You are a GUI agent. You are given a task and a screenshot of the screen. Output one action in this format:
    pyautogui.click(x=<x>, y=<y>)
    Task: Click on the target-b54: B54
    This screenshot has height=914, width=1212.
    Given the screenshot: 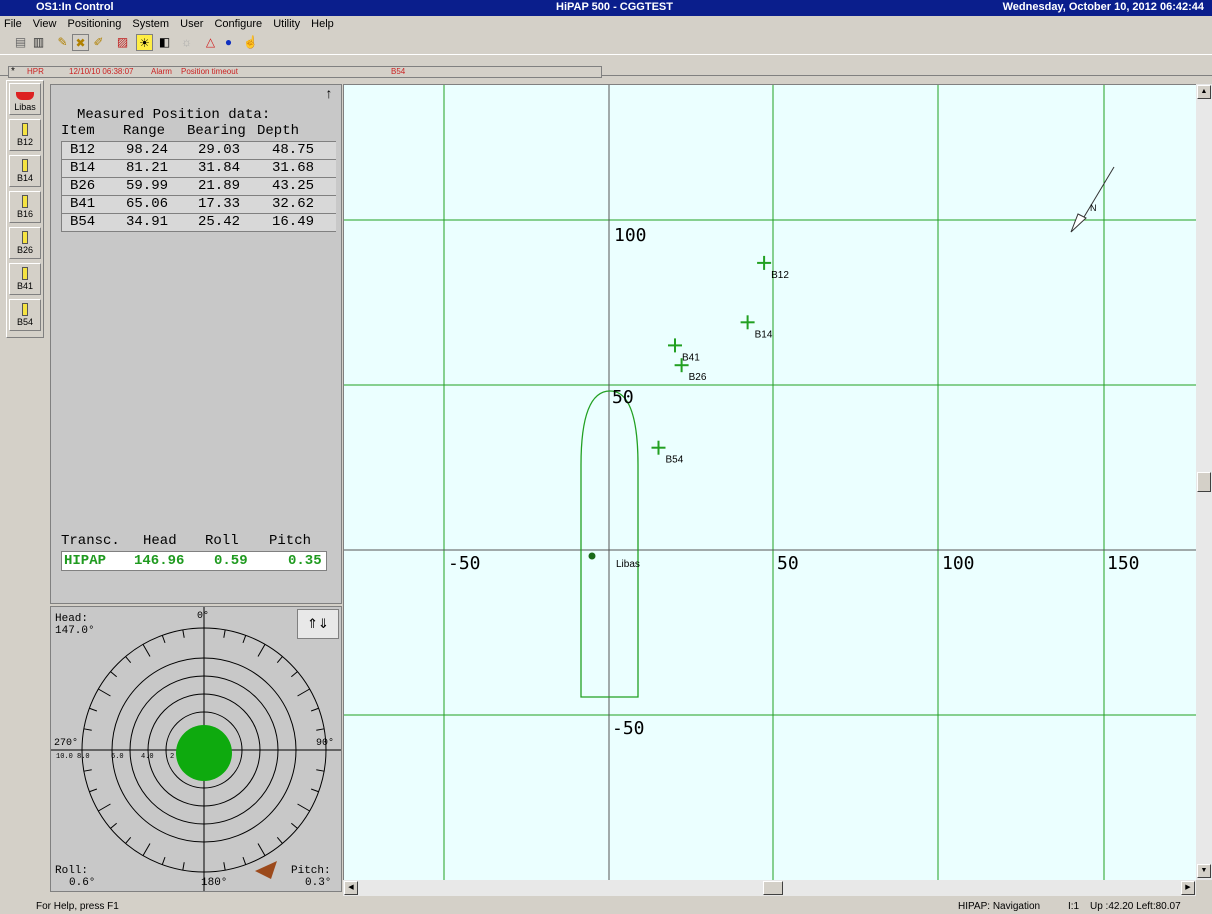 What is the action you would take?
    pyautogui.click(x=667, y=453)
    